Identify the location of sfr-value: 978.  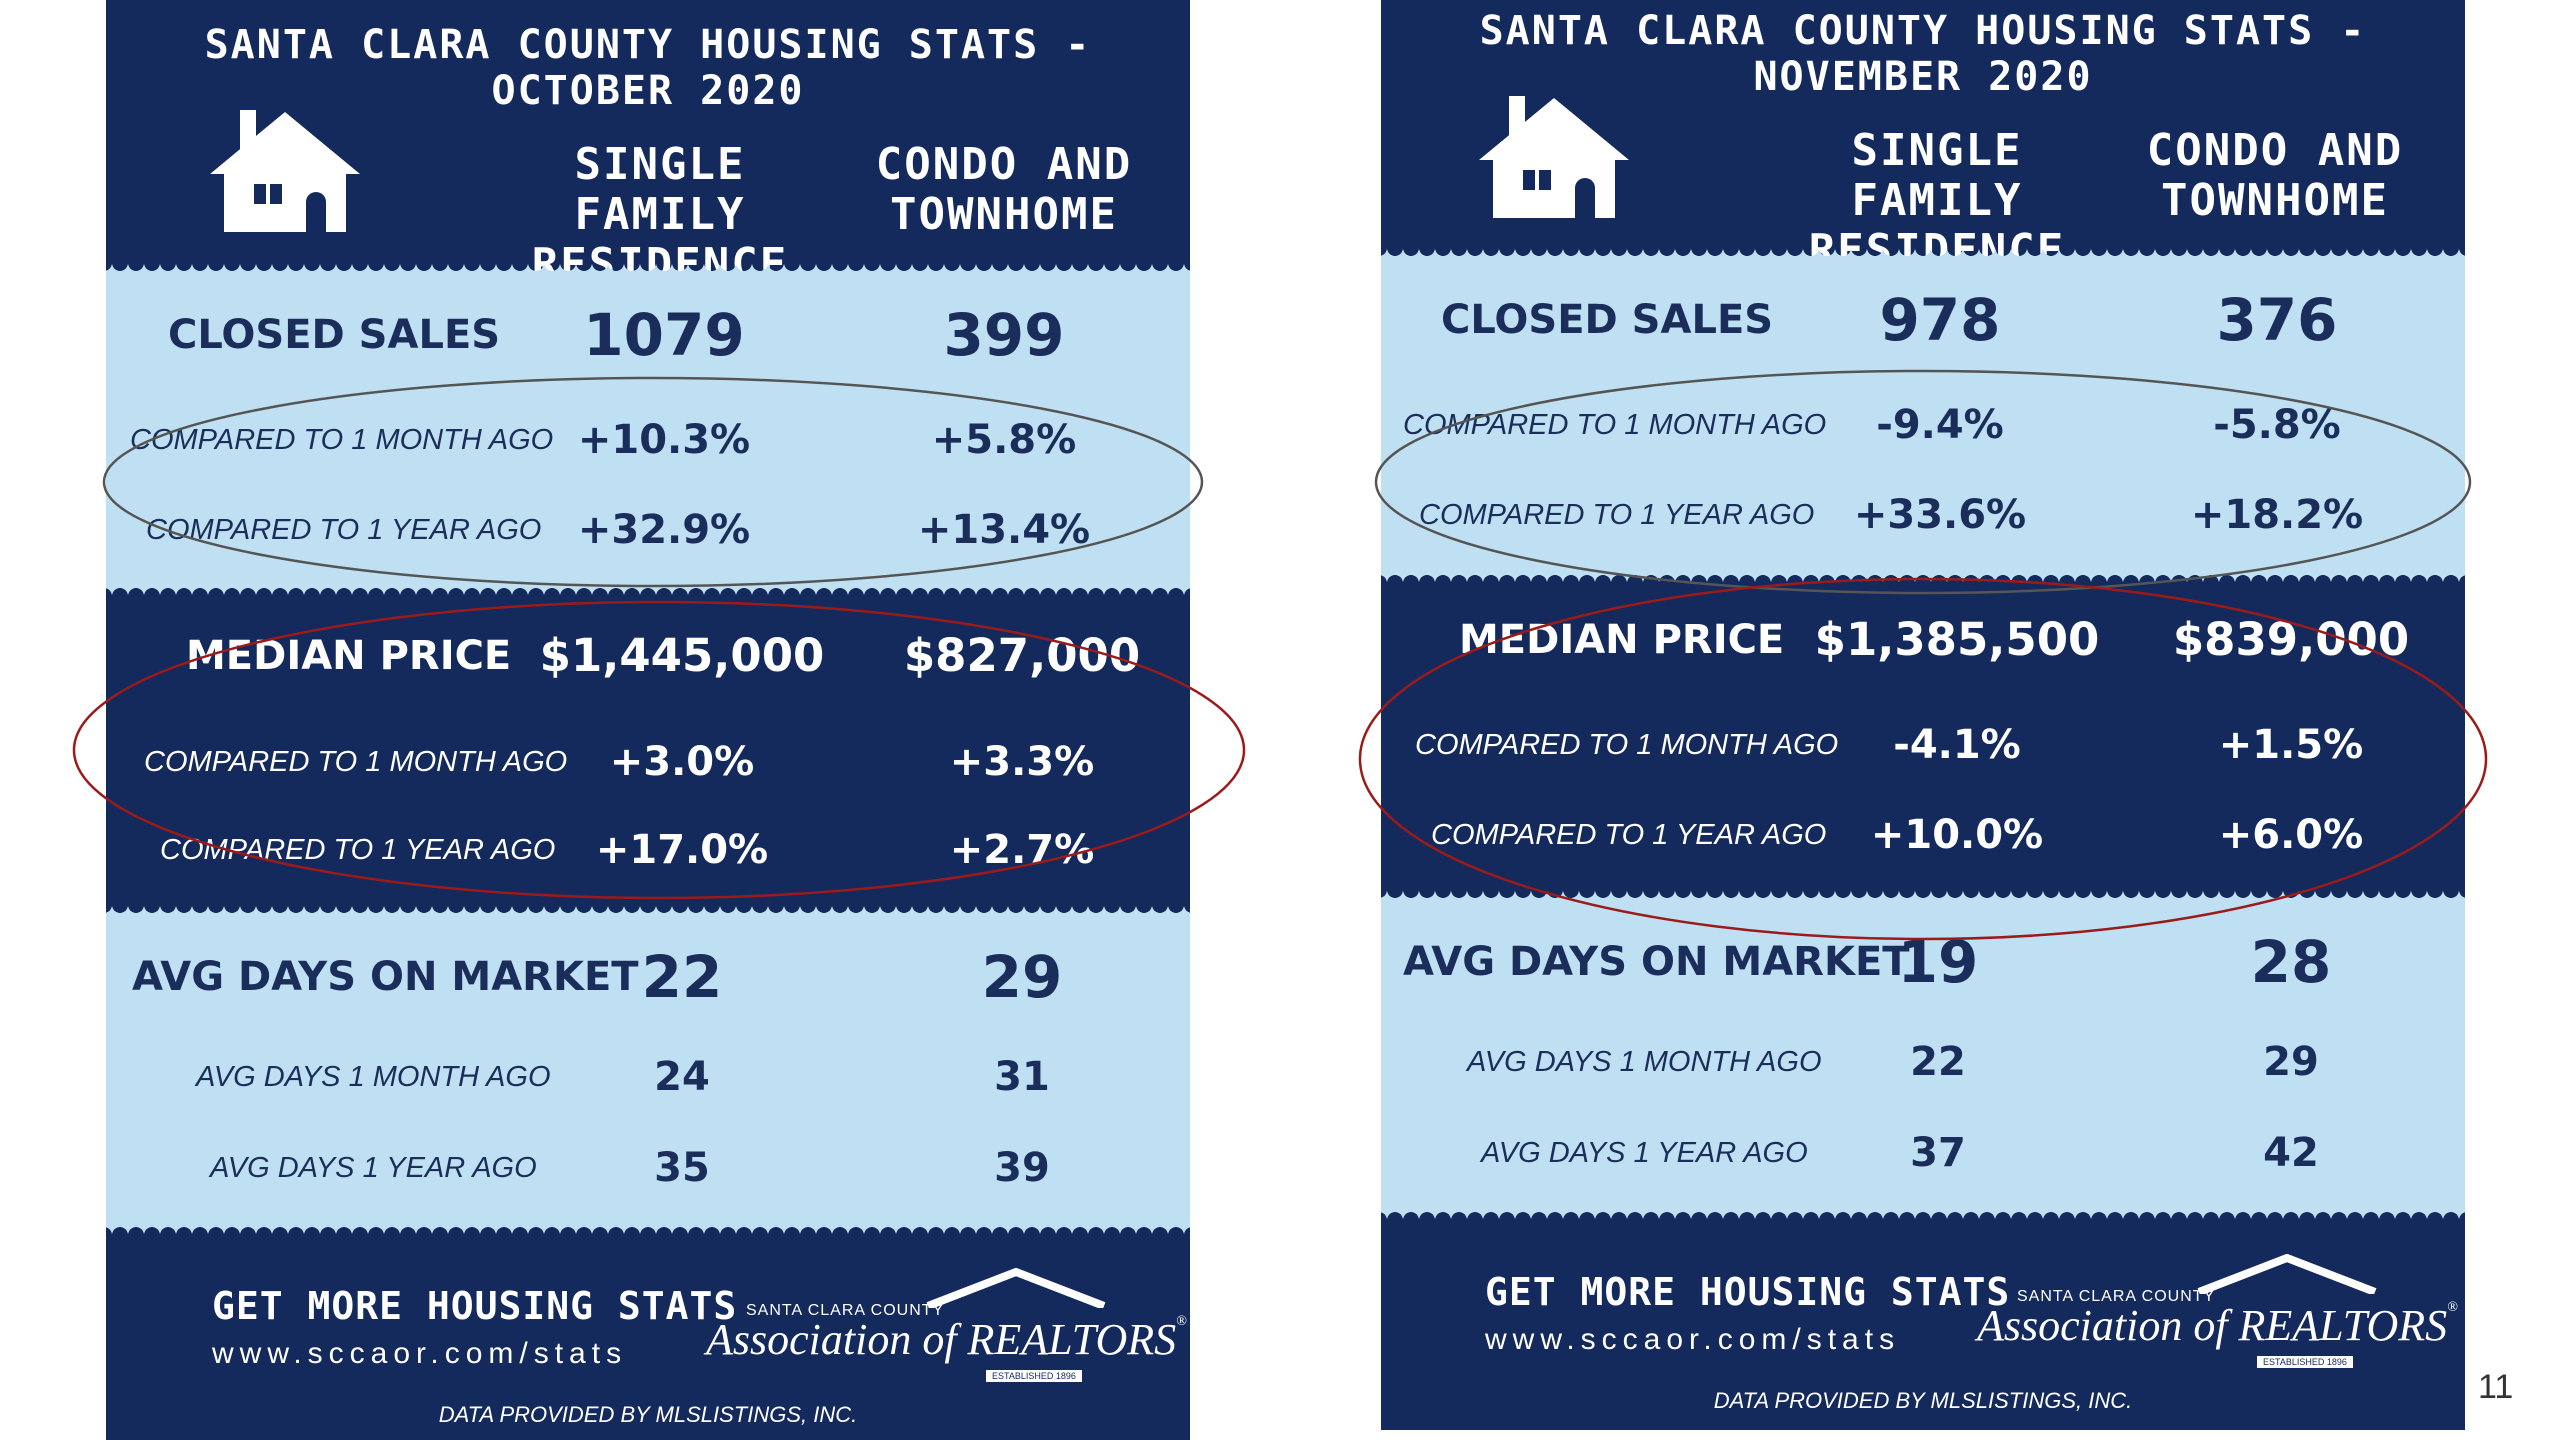
(1940, 320).